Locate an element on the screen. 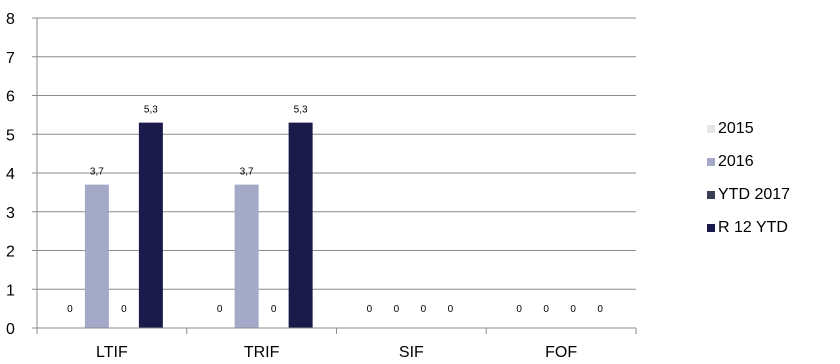 This screenshot has height=364, width=840. y-tick-label: 0 is located at coordinates (10, 329).